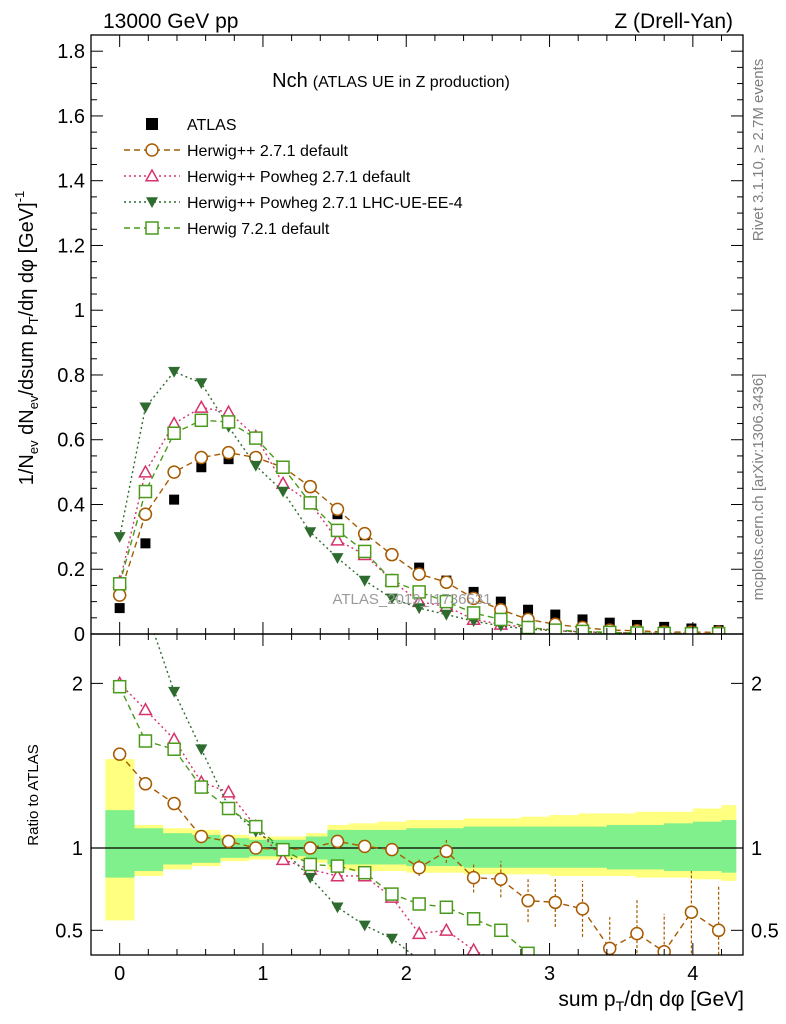 This screenshot has height=1024, width=786. Describe the element at coordinates (299, 177) in the screenshot. I see `legend-label: Herwig++ Powheg 2.7.1 default` at that location.